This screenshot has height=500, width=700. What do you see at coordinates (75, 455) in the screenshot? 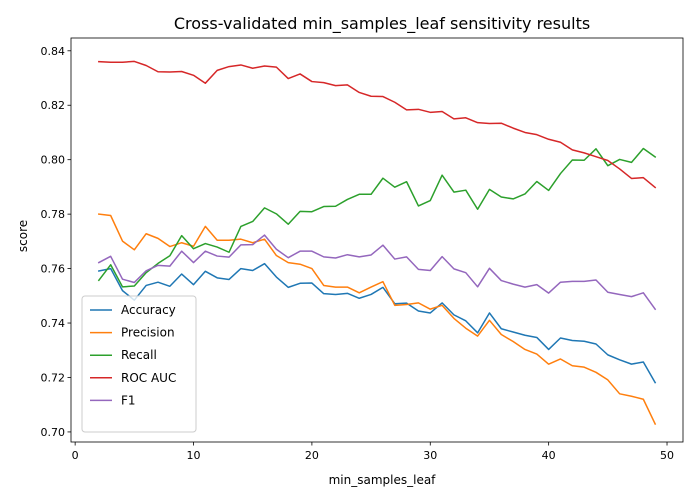
I see `x-tick-label: 0` at bounding box center [75, 455].